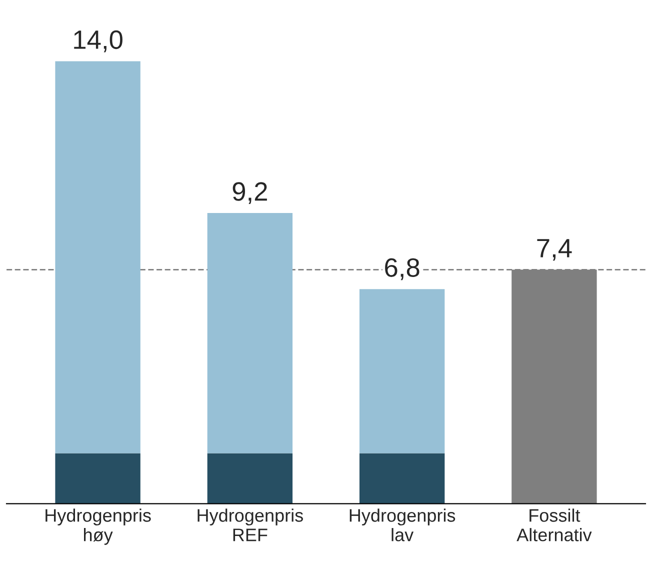 The image size is (652, 566). What do you see at coordinates (402, 269) in the screenshot?
I see `annotation: 6,8` at bounding box center [402, 269].